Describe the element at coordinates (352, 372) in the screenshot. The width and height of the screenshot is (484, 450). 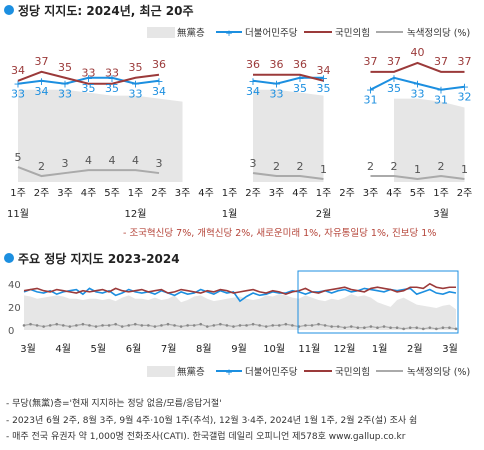
I see `legend2-ppp-label: 국민의힘` at that location.